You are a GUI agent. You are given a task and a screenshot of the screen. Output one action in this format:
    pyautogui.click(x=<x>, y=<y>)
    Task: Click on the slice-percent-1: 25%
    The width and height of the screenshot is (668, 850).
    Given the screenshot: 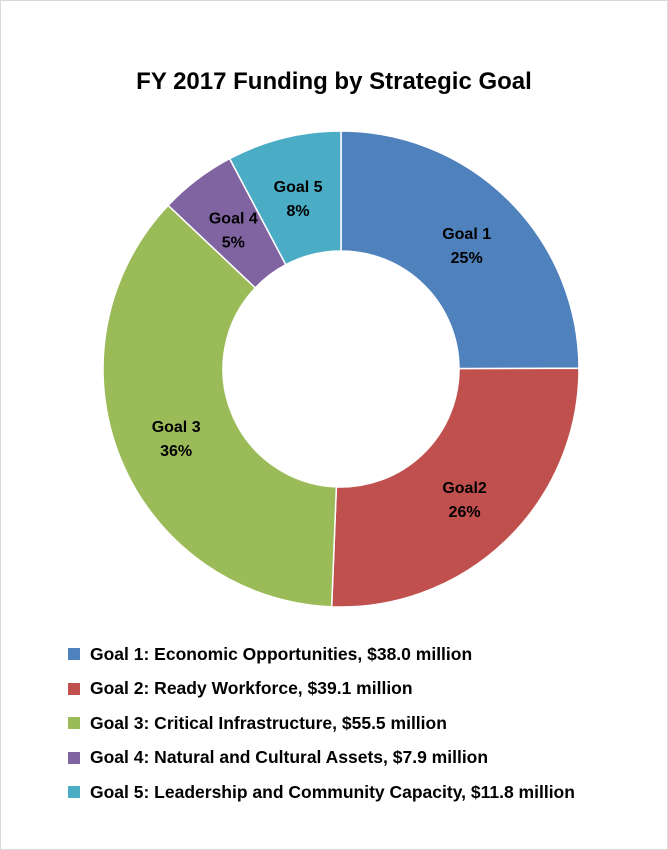 What is the action you would take?
    pyautogui.click(x=467, y=258)
    